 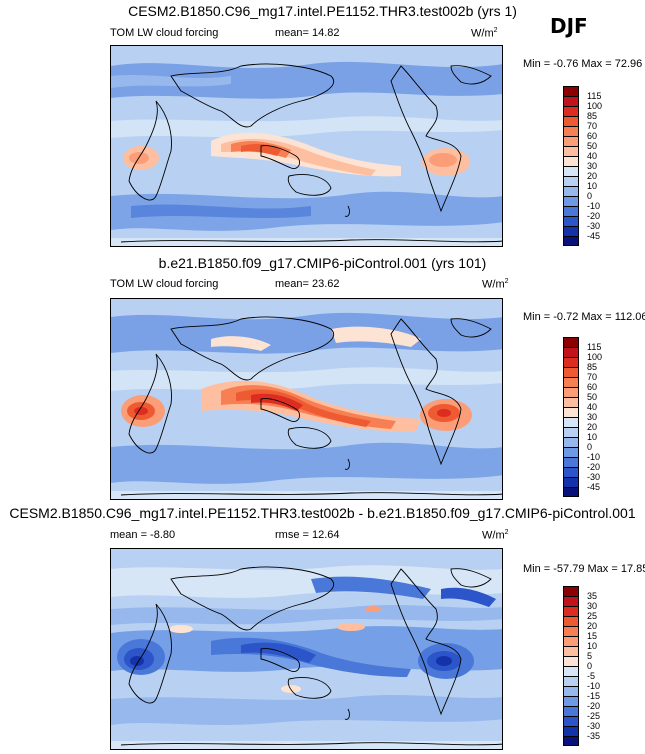 I want to click on season-label: DJF, so click(x=569, y=26).